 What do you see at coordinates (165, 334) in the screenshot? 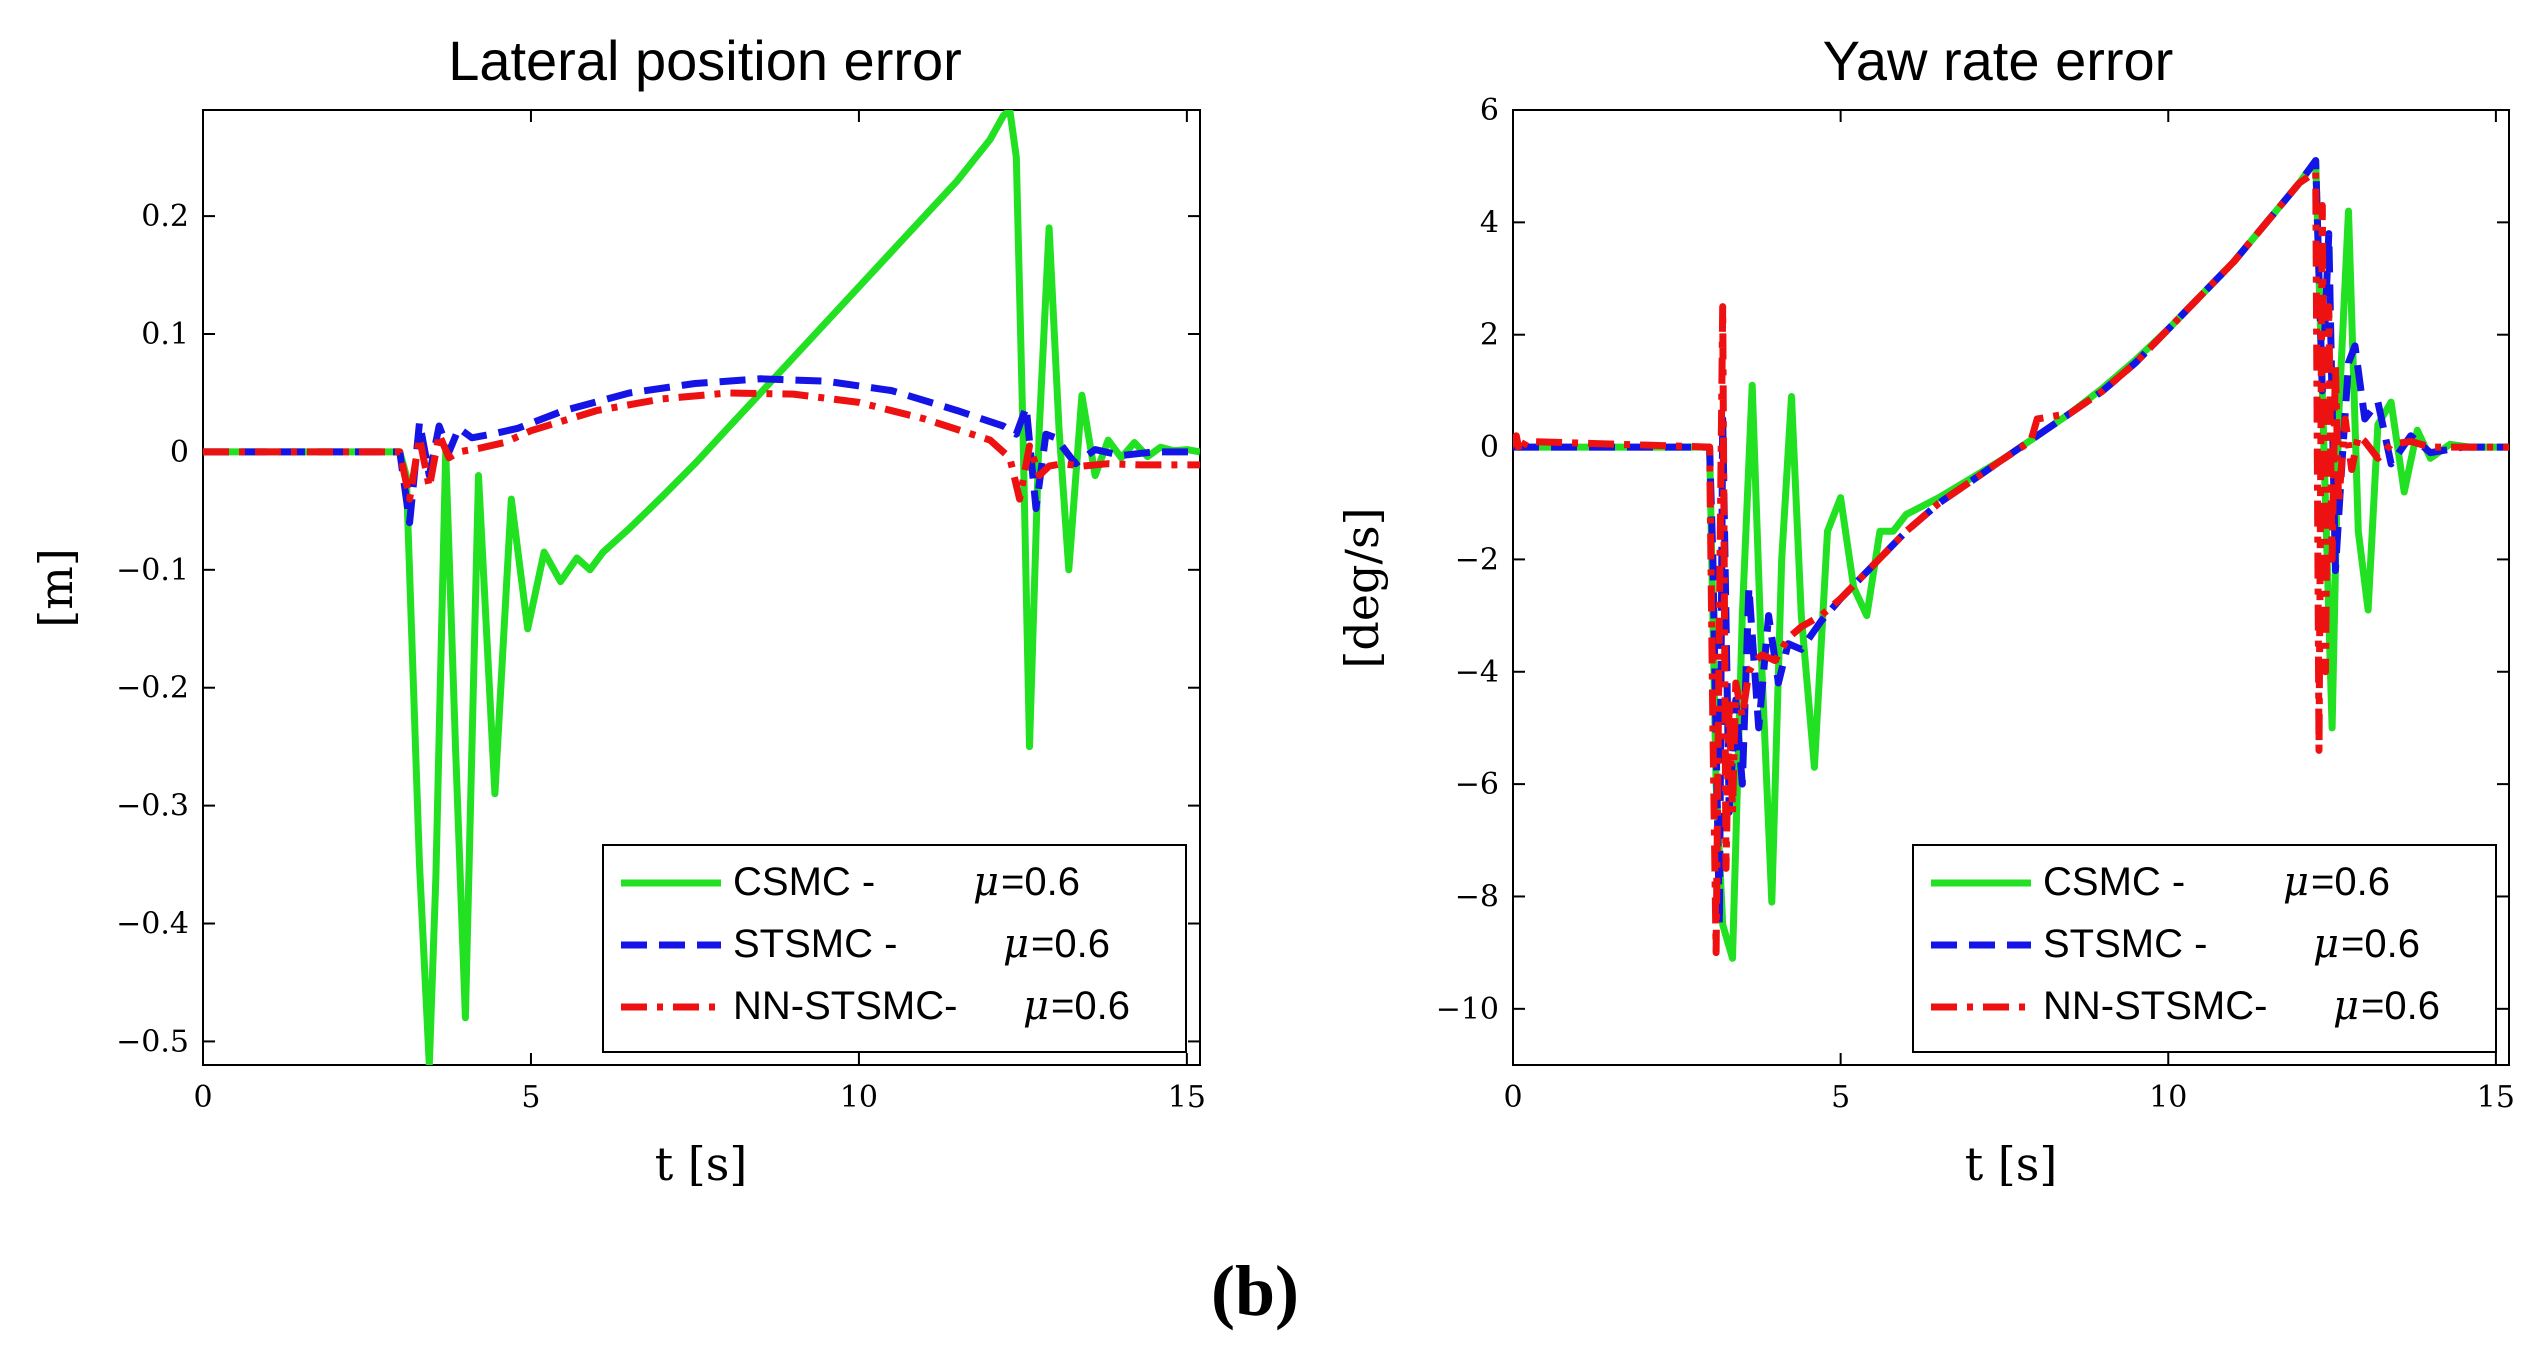
I see `y-tick-label: 0.1` at bounding box center [165, 334].